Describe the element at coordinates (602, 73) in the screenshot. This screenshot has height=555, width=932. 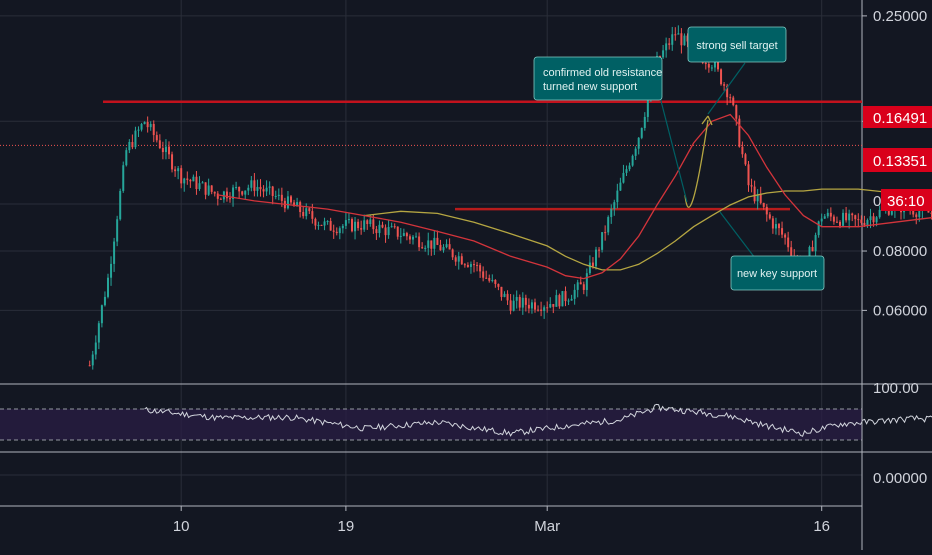
I see `callout-old-resistance-line1: confirmed old resistance` at that location.